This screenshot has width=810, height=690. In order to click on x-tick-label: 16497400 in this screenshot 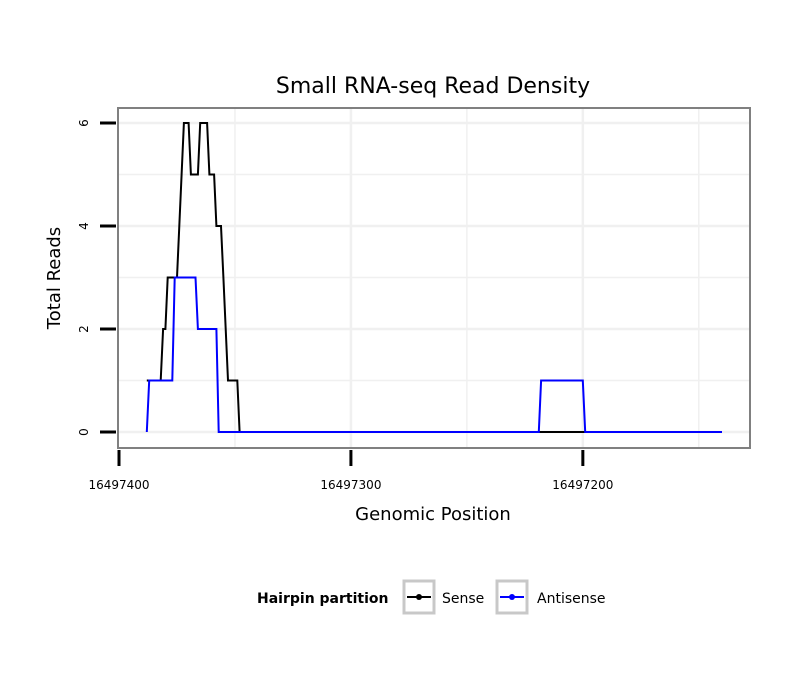, I will do `click(118, 485)`.